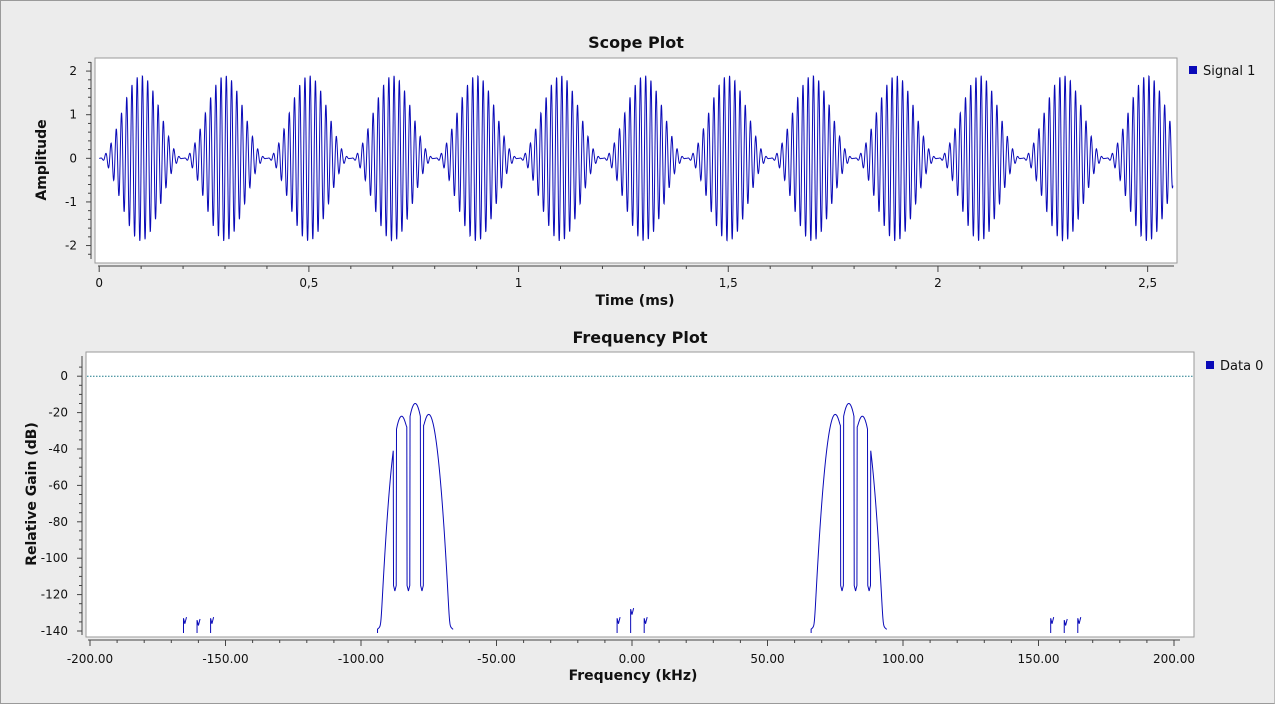  What do you see at coordinates (361, 659) in the screenshot?
I see `frequency-x-tick-label: -100.00` at bounding box center [361, 659].